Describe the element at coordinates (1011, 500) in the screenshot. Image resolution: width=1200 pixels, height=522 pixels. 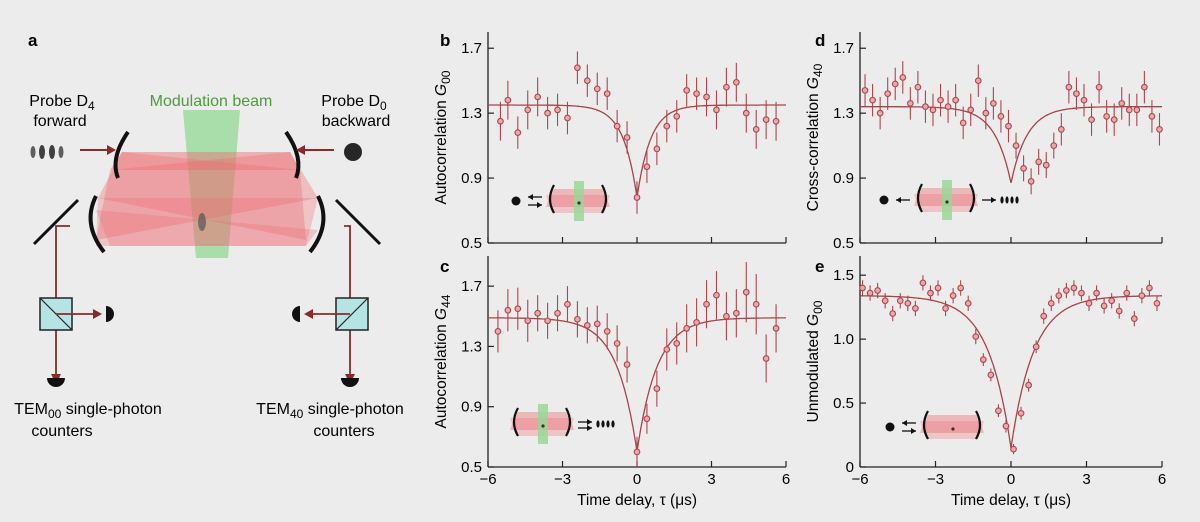
I see `x-axis-label: Time delay, τ (μs)` at that location.